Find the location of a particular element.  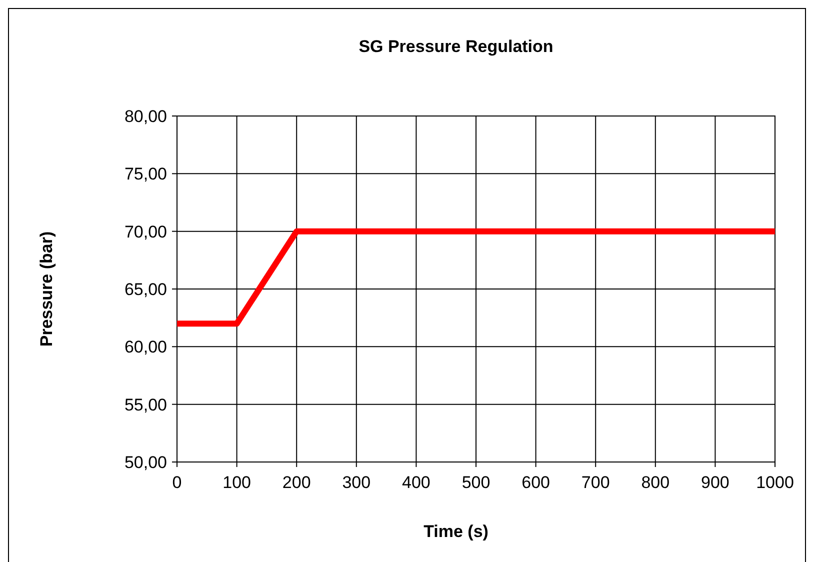

y-tick-label: 65,00 is located at coordinates (145, 289).